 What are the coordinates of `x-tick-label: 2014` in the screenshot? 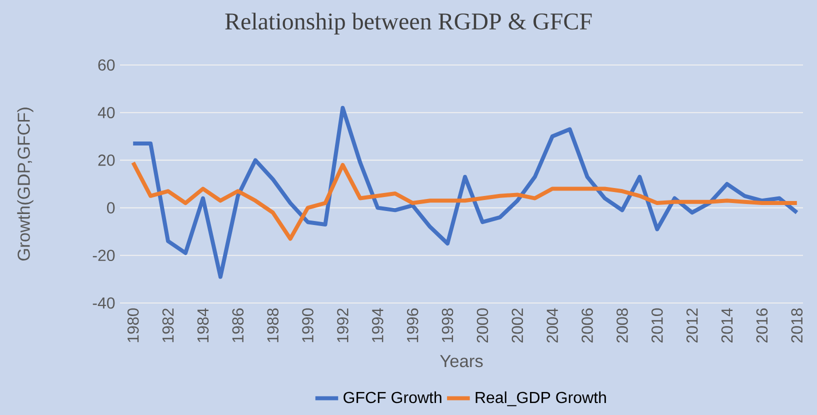 It's located at (727, 325).